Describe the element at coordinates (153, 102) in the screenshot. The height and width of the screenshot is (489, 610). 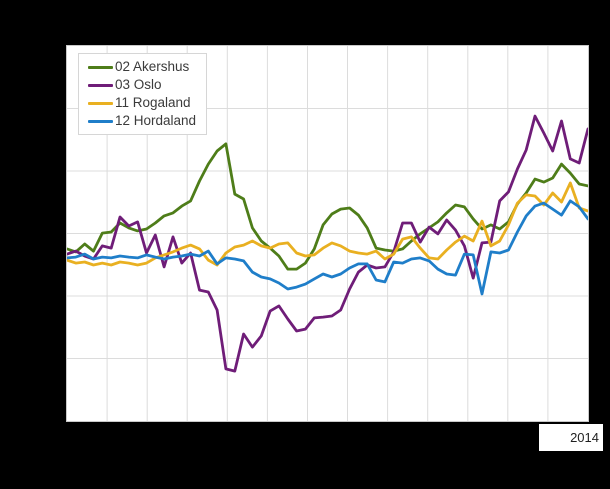
I see `legend-item-label: 11 Rogaland` at that location.